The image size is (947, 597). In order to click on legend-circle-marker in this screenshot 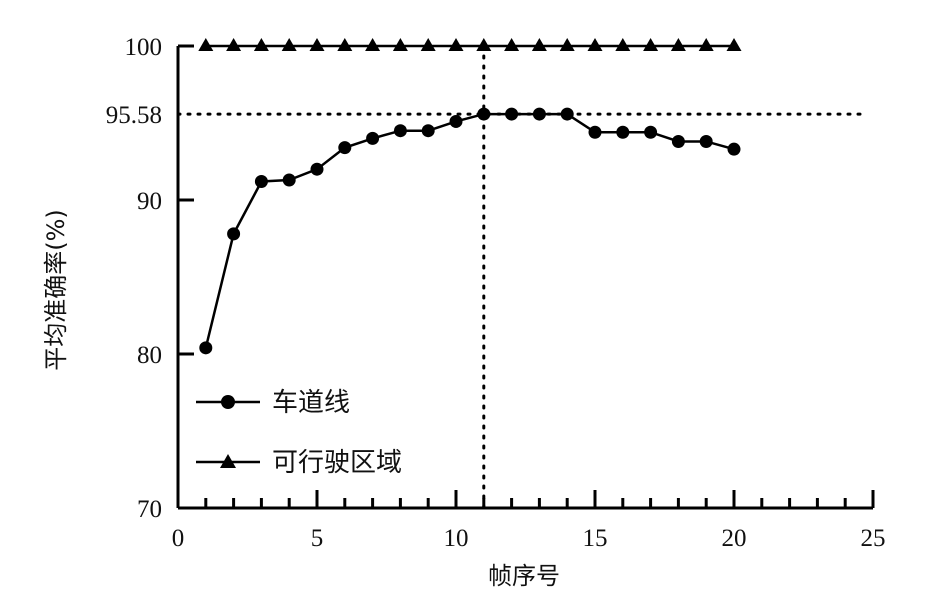, I will do `click(228, 402)`.